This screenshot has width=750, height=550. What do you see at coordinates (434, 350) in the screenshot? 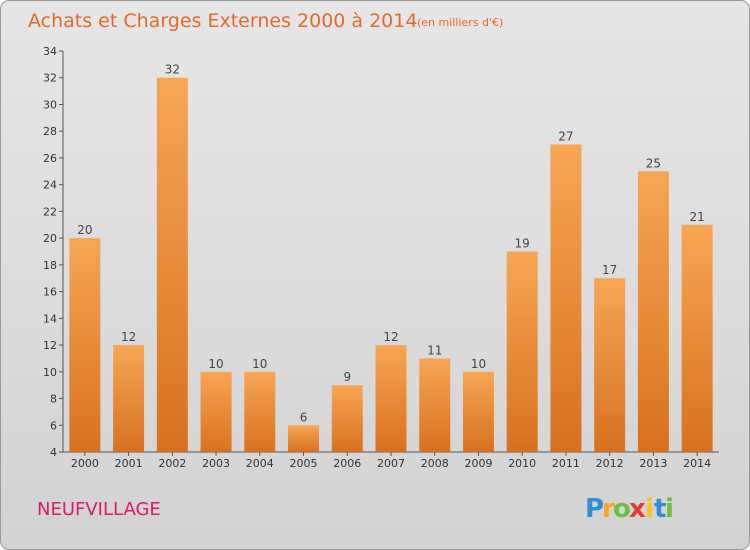
I see `data-label: 11` at bounding box center [434, 350].